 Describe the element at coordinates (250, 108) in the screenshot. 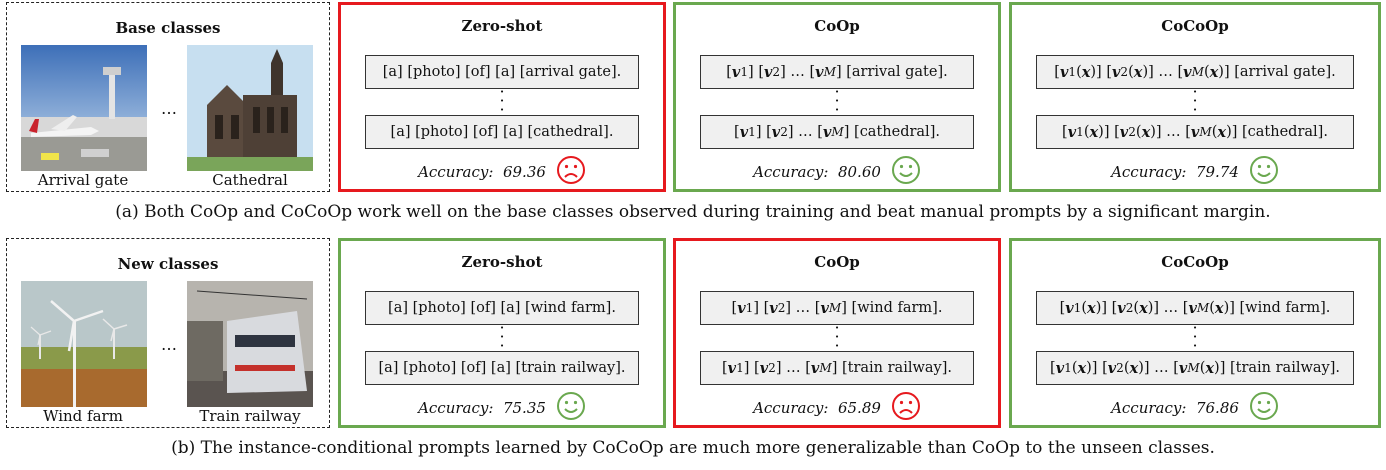

I see `cathedral-photo` at that location.